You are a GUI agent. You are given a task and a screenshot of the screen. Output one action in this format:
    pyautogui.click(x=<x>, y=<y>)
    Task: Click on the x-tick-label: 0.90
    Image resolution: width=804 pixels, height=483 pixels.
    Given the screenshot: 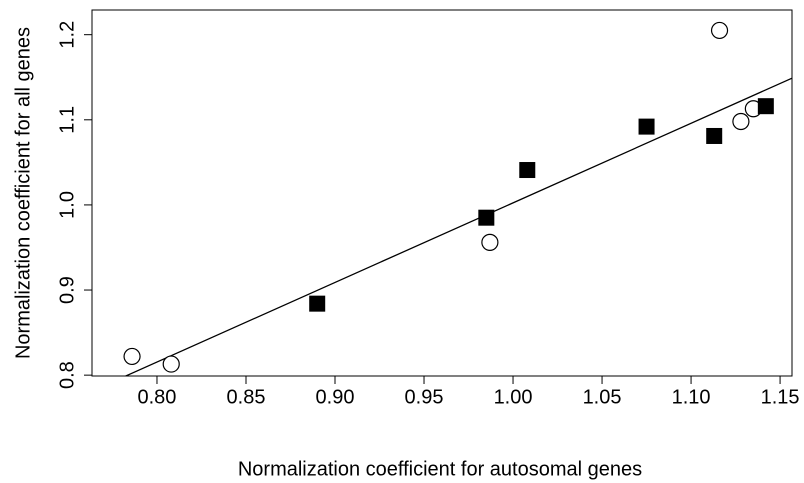 What is the action you would take?
    pyautogui.click(x=335, y=397)
    